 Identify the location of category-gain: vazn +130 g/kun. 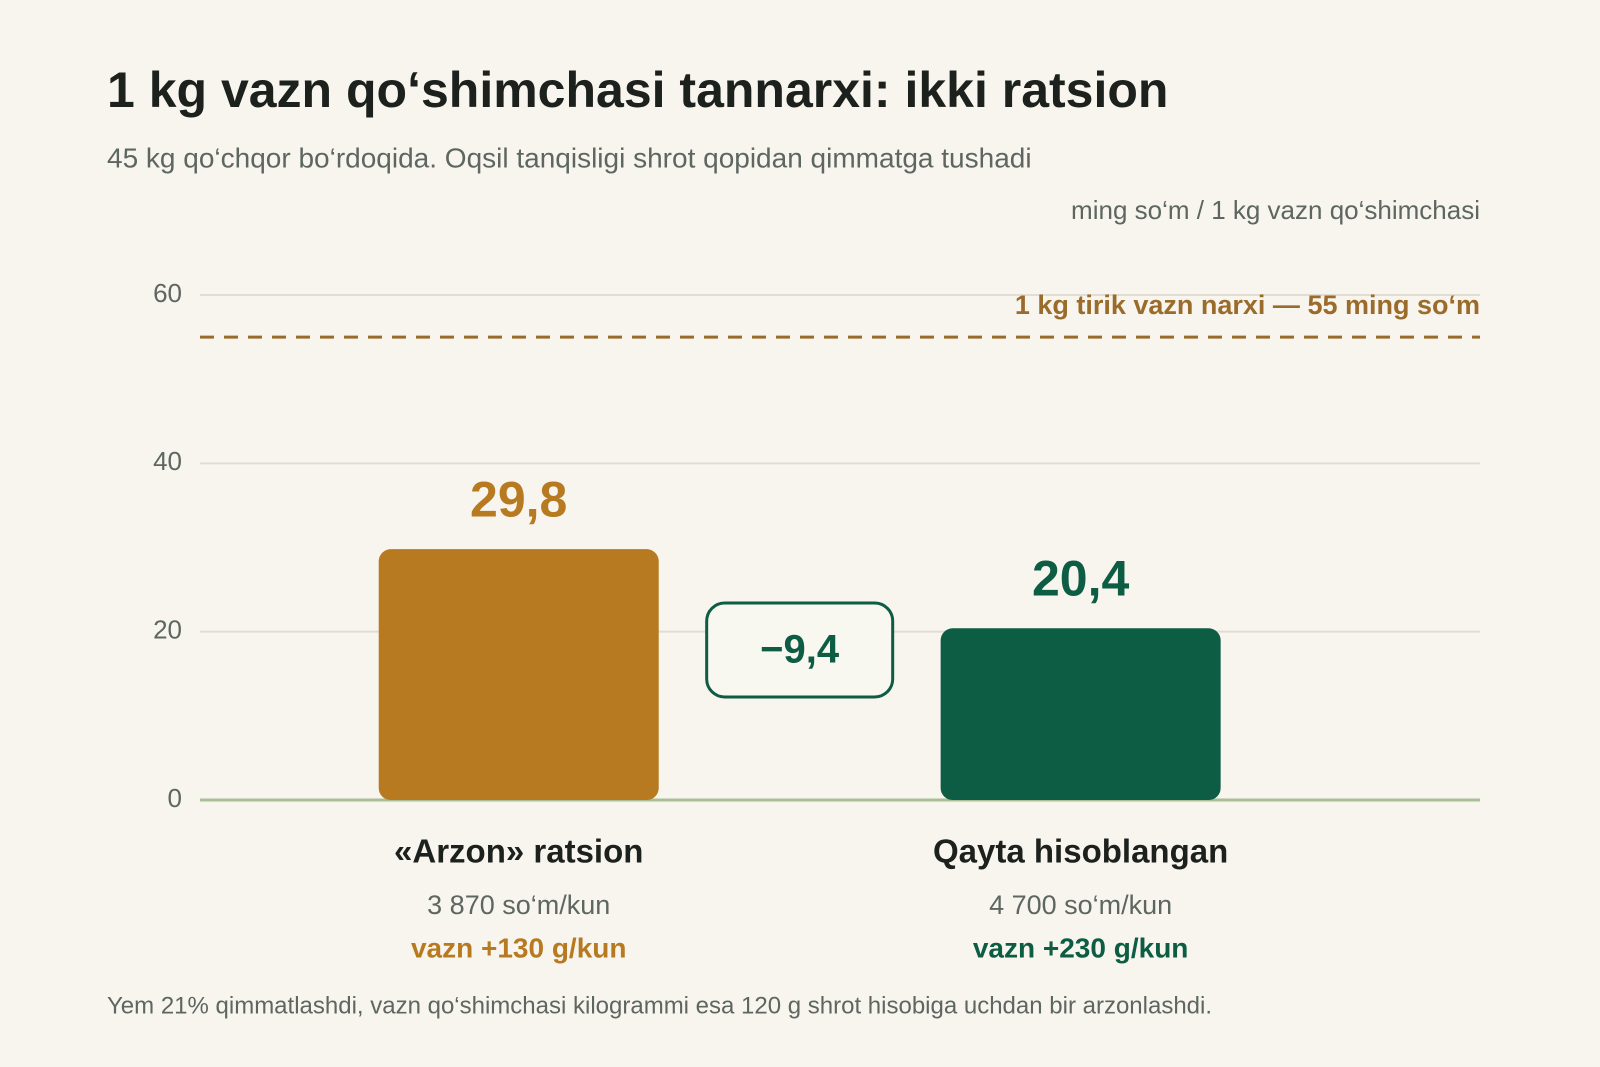
(519, 947).